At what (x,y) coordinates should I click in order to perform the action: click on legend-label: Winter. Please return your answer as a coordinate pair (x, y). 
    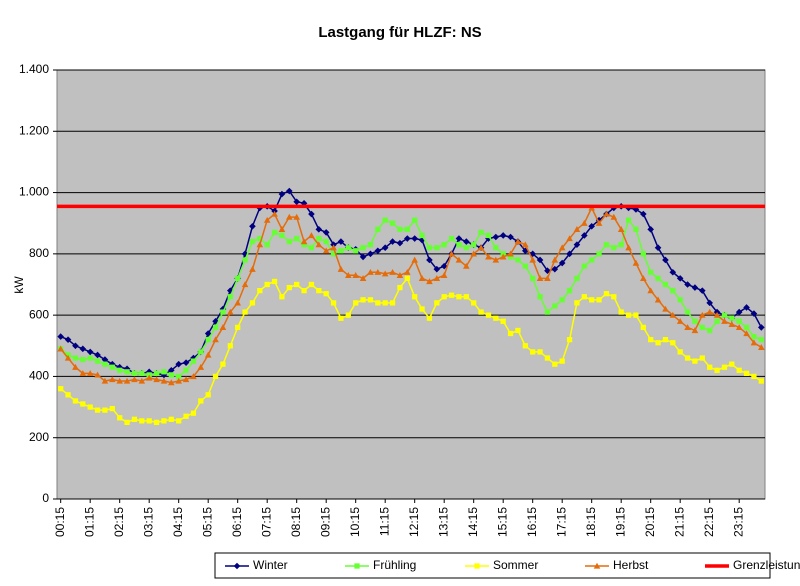
    Looking at the image, I should click on (270, 565).